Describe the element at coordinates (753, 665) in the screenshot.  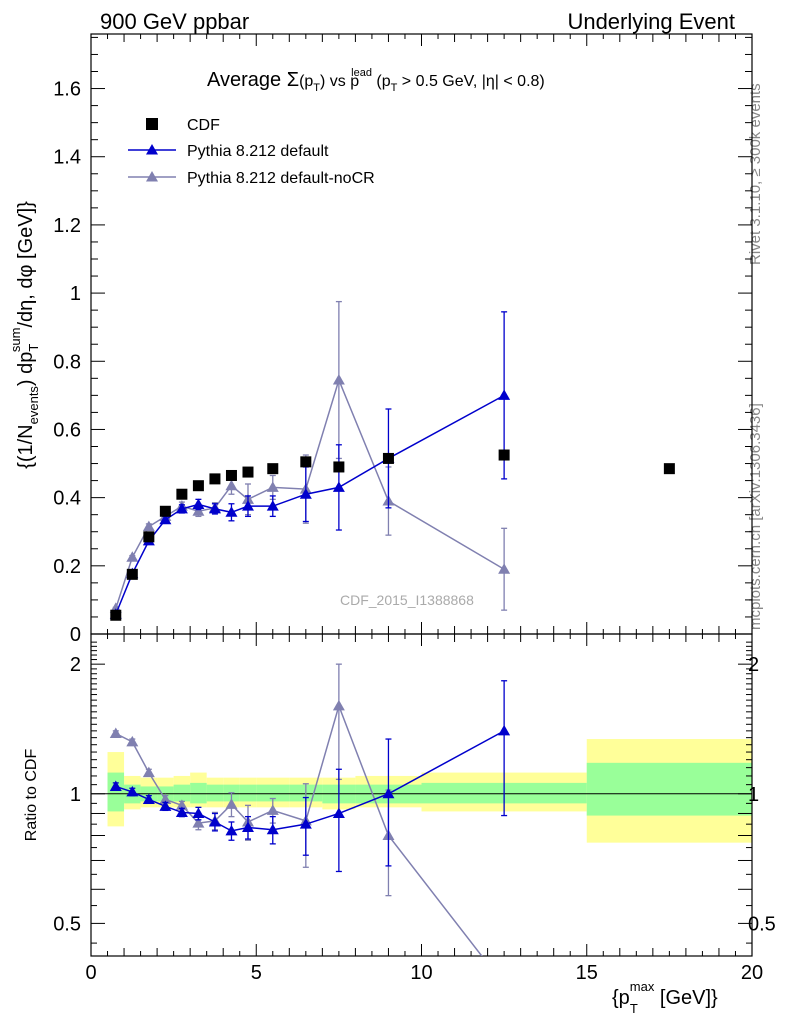
I see `ratio-y-tick-label-right: 2` at that location.